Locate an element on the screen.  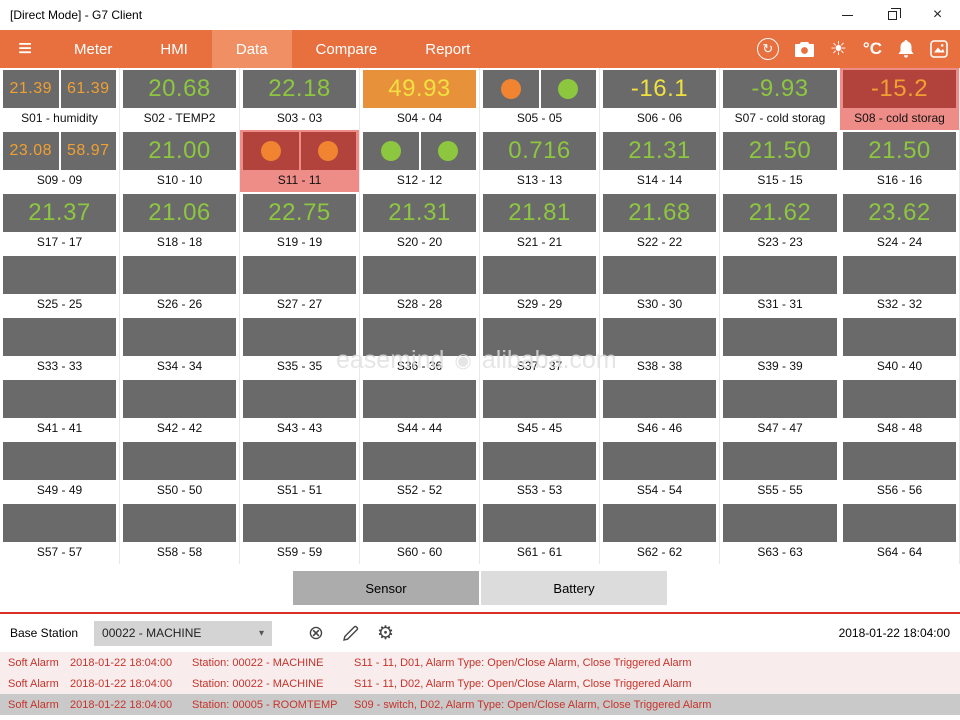
sensor-tile: 21.50 S16 - 16 is located at coordinates (900, 161).